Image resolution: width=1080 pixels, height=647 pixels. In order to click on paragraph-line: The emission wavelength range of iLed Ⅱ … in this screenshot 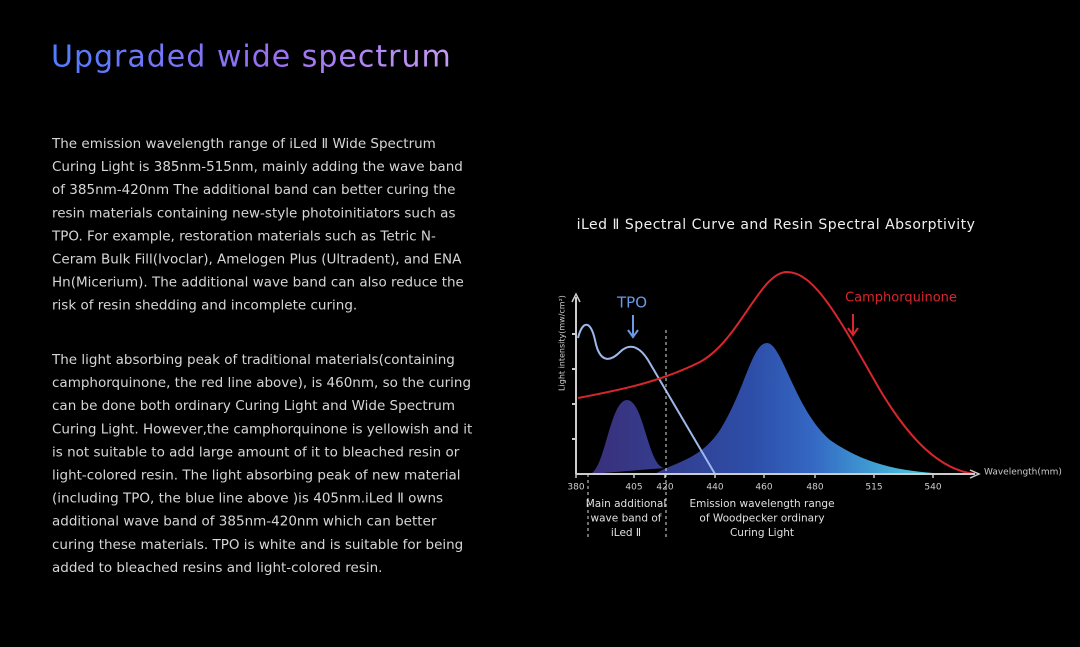, I will do `click(243, 144)`.